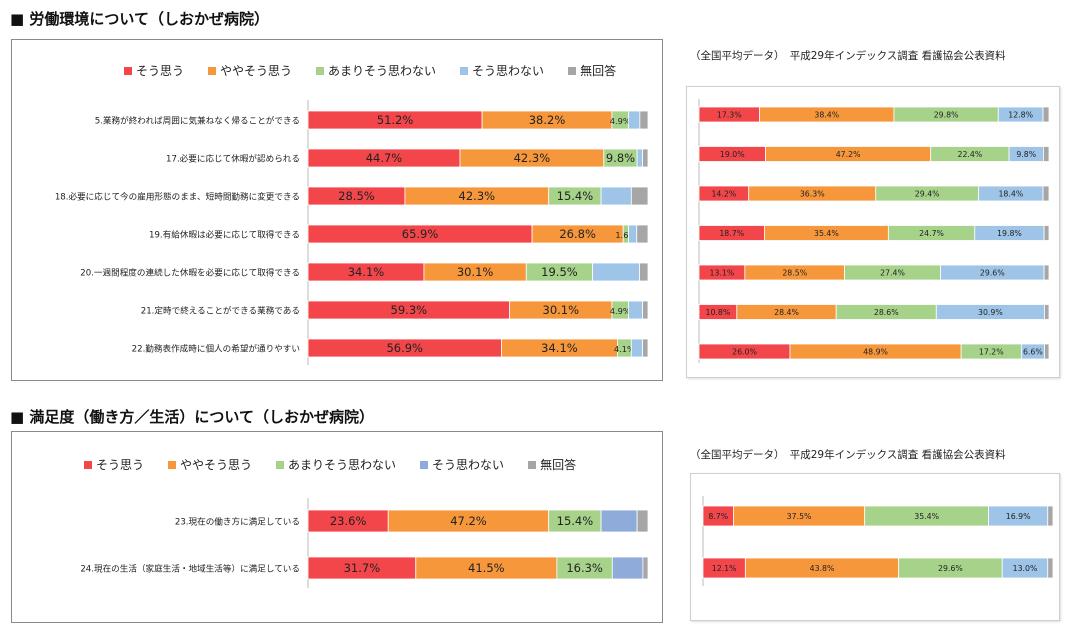 The height and width of the screenshot is (630, 1086). I want to click on data-label: 1.6%, so click(625, 235).